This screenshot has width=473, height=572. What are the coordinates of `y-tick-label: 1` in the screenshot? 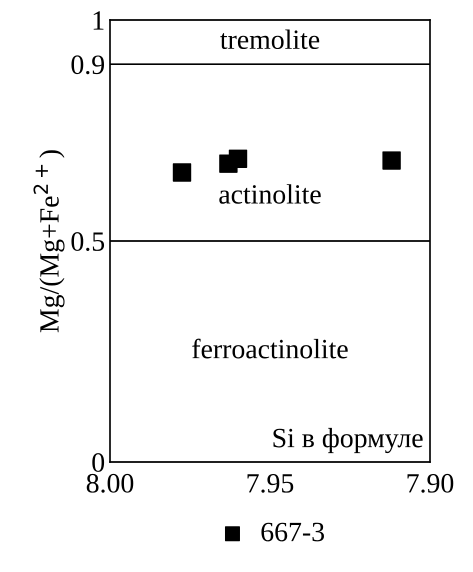 It's located at (99, 20).